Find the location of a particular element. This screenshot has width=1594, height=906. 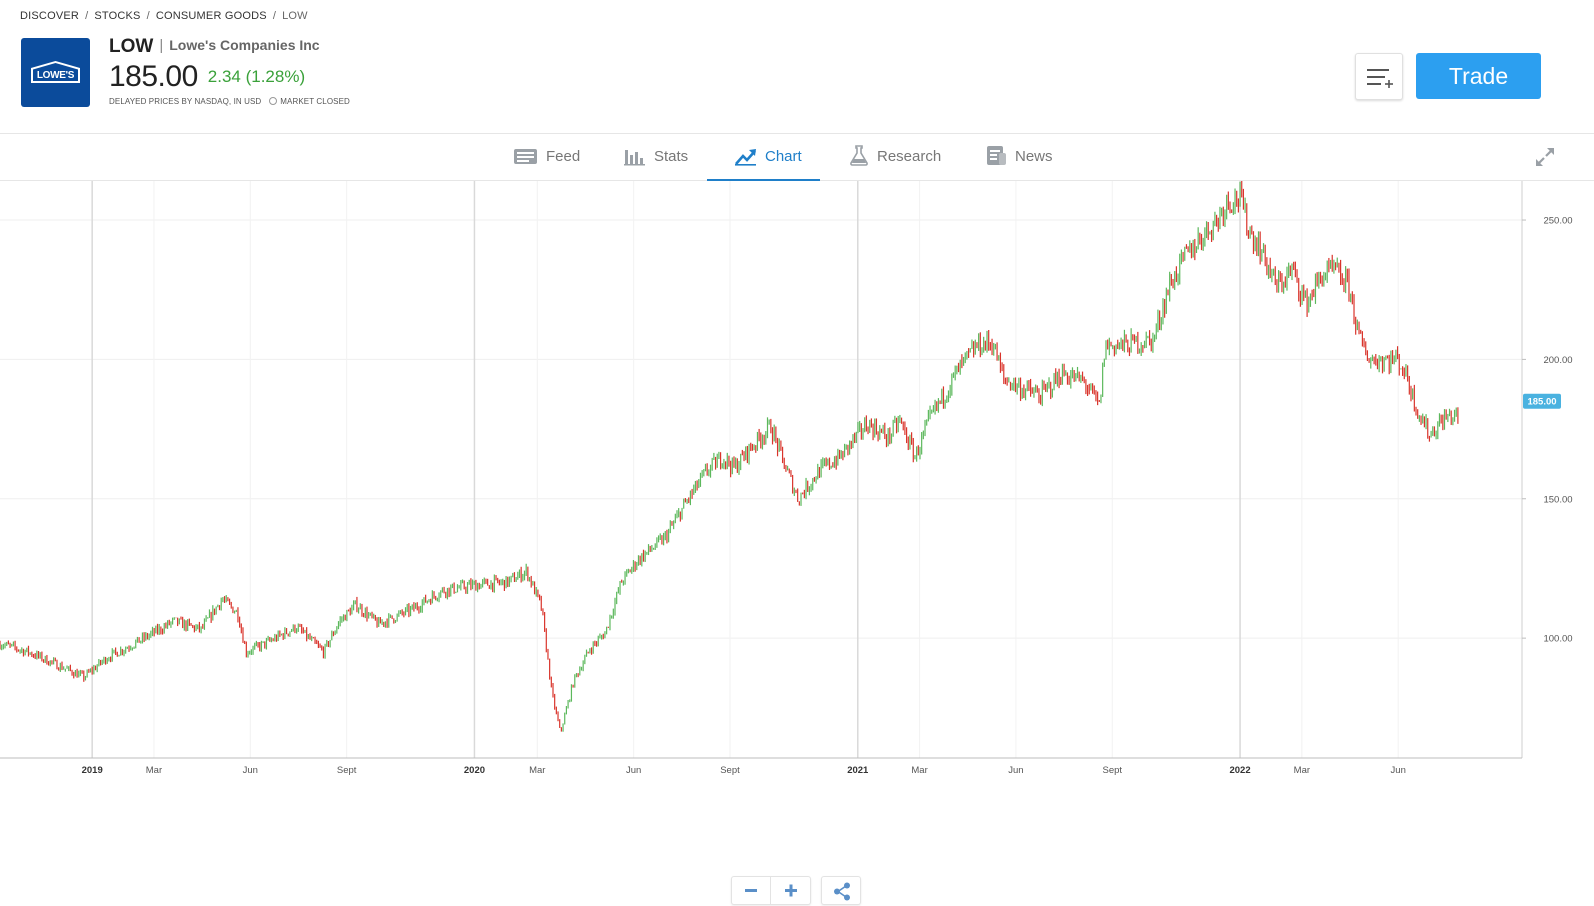

tab-research: Research is located at coordinates (895, 157).